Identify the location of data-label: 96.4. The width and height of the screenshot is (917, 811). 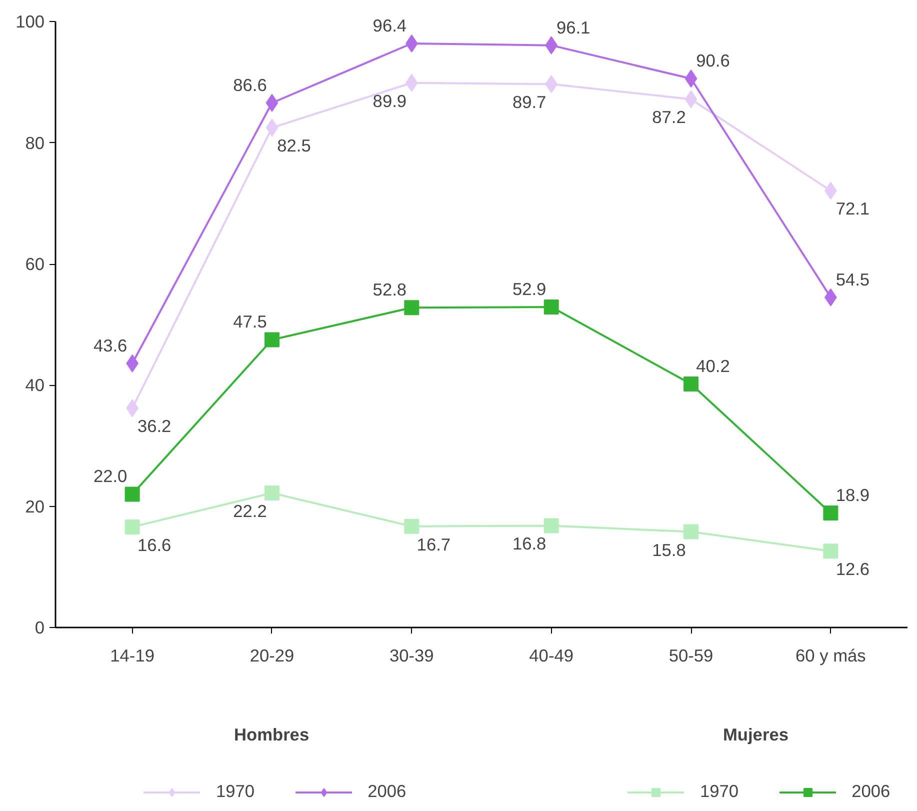
(389, 26).